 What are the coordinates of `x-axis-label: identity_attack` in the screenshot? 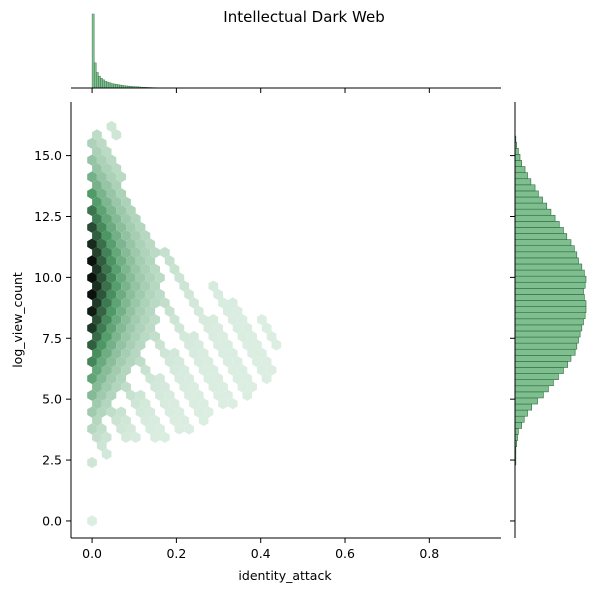 It's located at (285, 575).